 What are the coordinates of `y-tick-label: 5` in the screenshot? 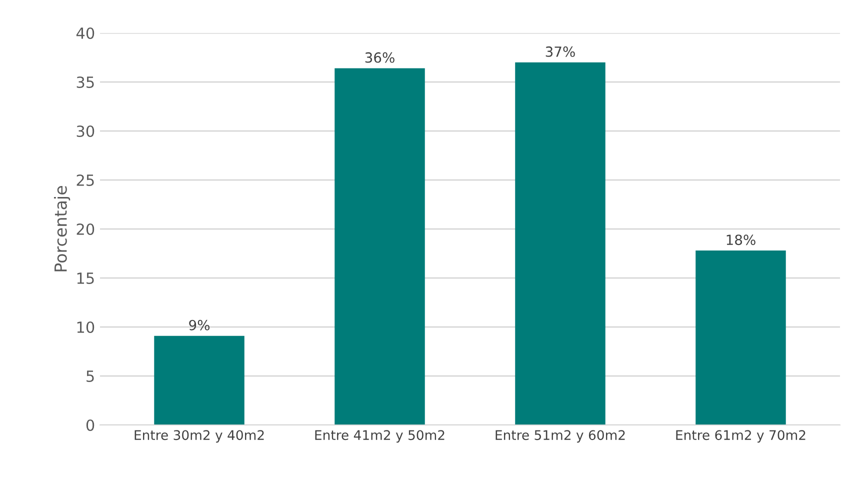 It's located at (90, 376).